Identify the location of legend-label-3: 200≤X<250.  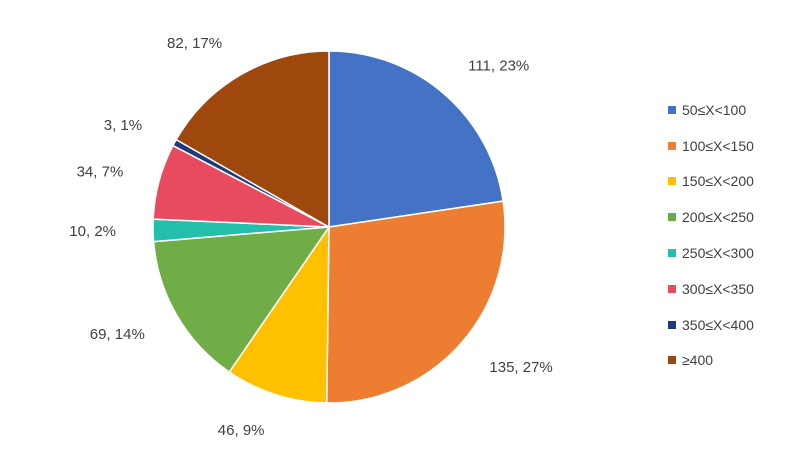
(718, 217).